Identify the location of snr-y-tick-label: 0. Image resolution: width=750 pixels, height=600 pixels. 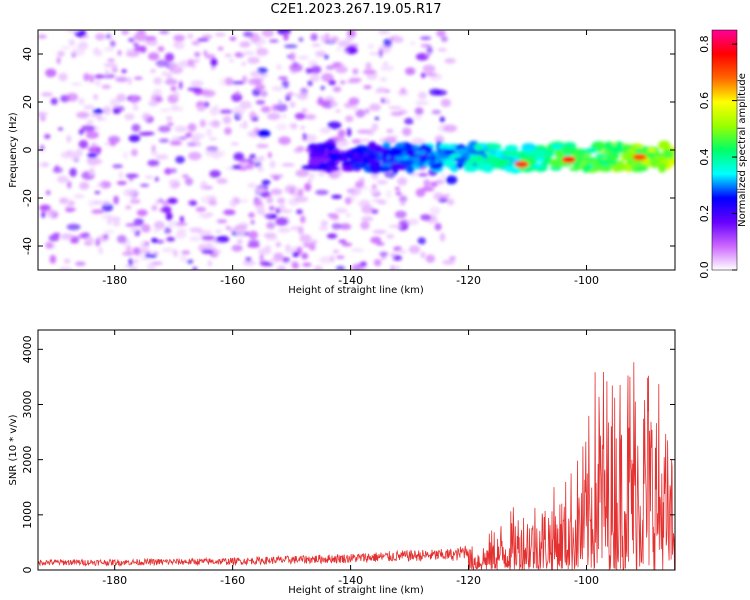
(27, 570).